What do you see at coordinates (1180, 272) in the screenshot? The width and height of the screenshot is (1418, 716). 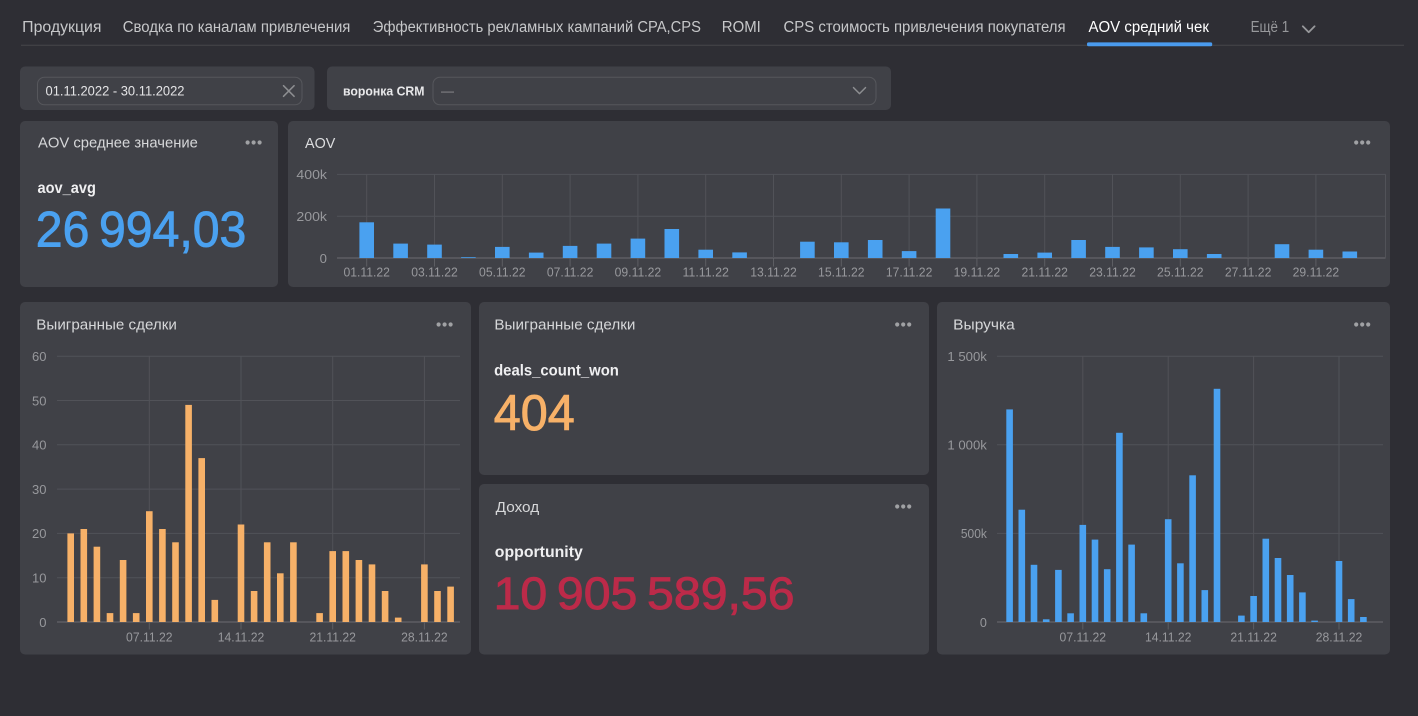 I see `svg-text: 25.11.22` at bounding box center [1180, 272].